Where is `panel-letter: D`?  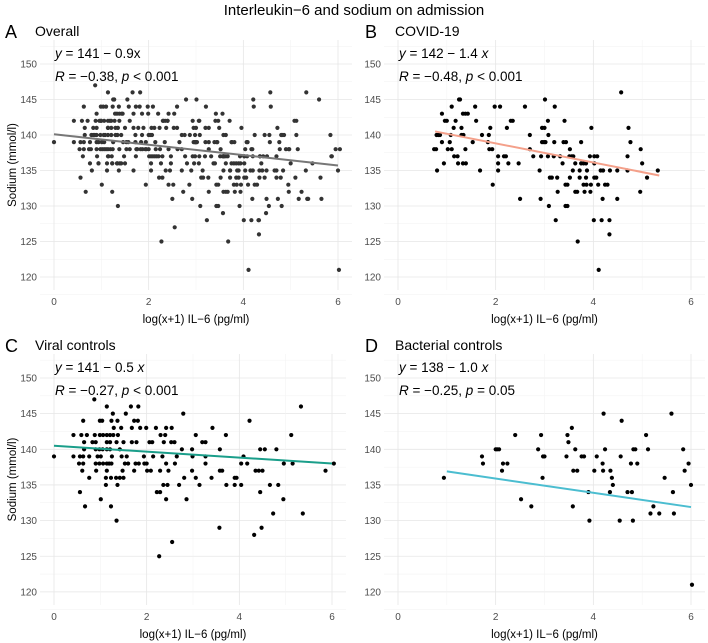
panel-letter: D is located at coordinates (371, 346).